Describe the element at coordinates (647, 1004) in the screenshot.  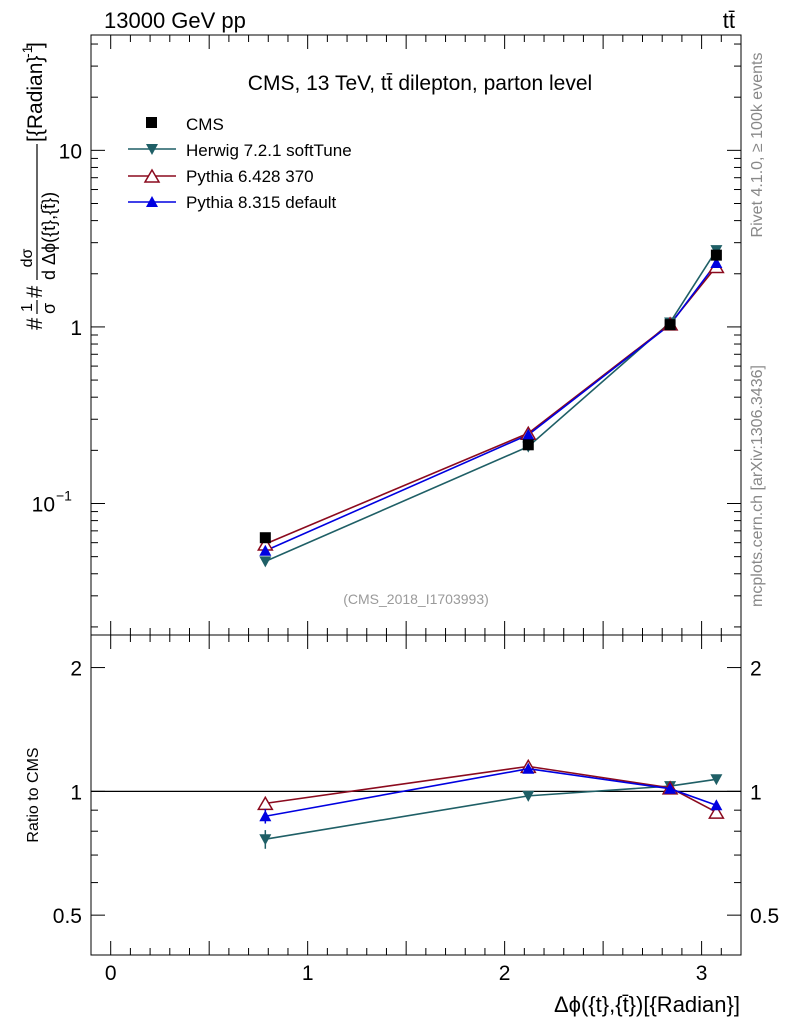
I see `ratio-xlabel: Δϕ({t},{t̄})[{Radian}]` at that location.